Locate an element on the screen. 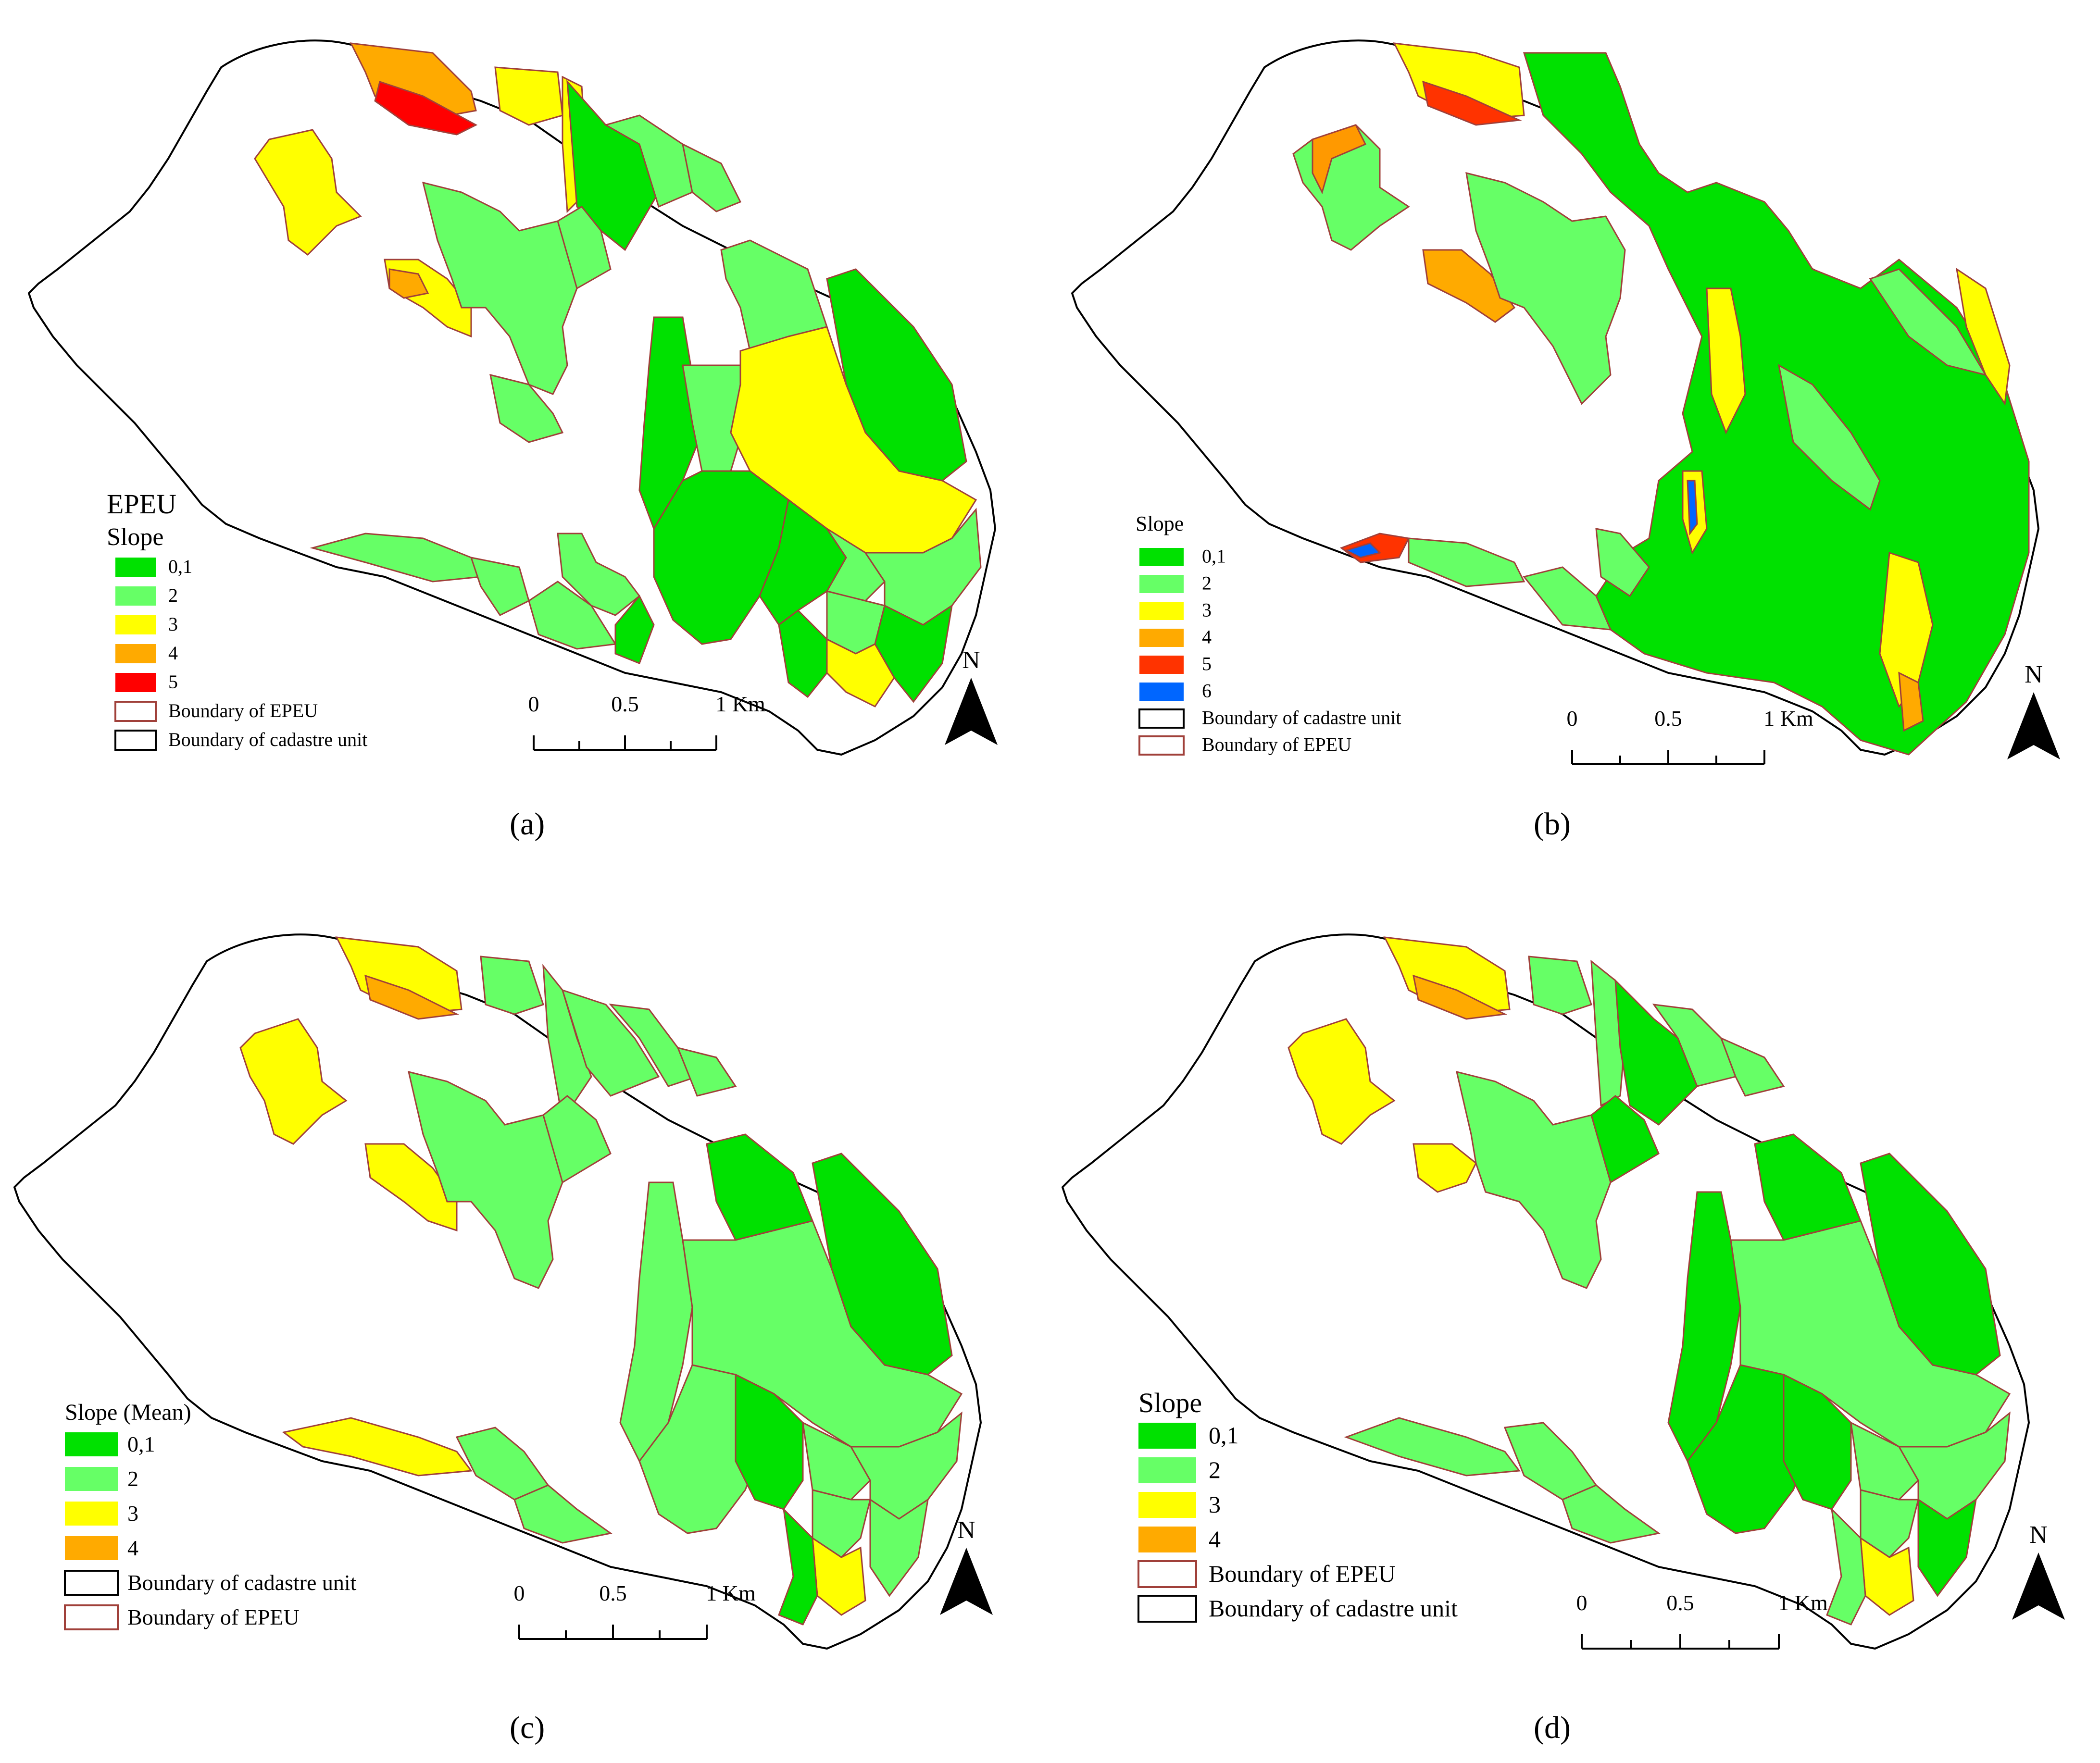 Image resolution: width=2100 pixels, height=1763 pixels. caption-d: (d) is located at coordinates (1553, 1727).